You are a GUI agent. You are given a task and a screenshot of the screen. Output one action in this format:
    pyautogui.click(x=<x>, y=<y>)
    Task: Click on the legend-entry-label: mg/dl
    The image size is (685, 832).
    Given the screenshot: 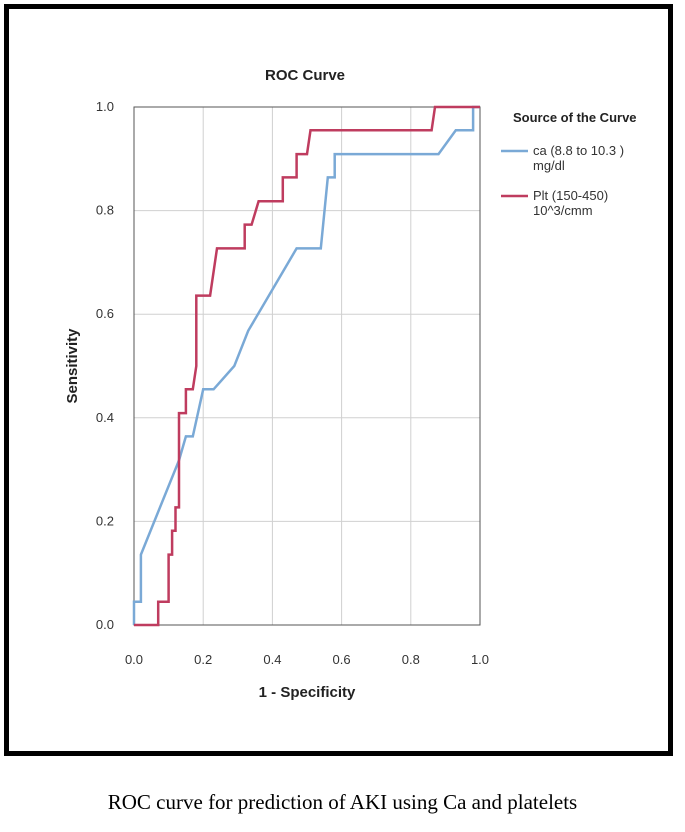 What is the action you would take?
    pyautogui.click(x=549, y=165)
    